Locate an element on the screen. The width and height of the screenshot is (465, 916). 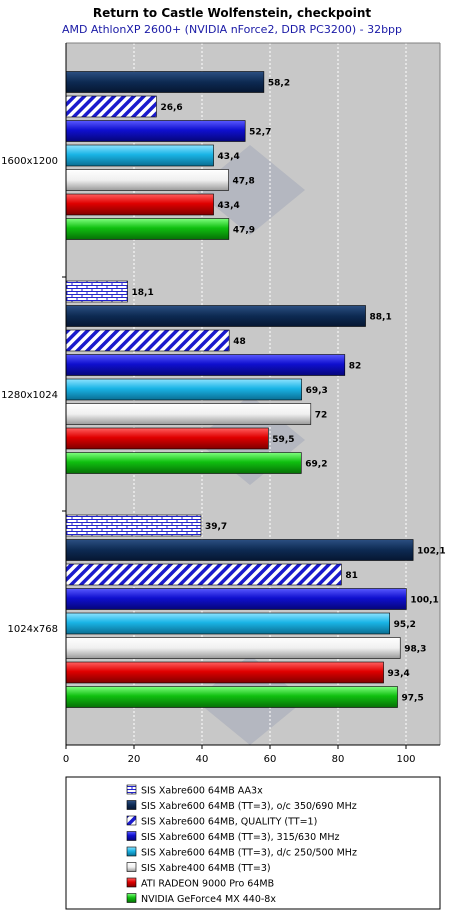
category-labels: 1600x1200 1280x1024 1024x768 is located at coordinates (33, 395).